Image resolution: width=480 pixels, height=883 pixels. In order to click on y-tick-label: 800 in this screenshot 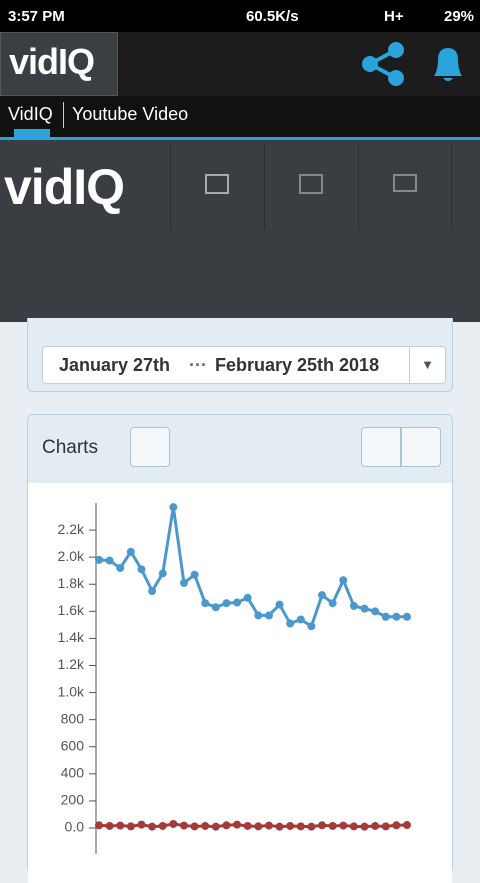, I will do `click(73, 718)`.